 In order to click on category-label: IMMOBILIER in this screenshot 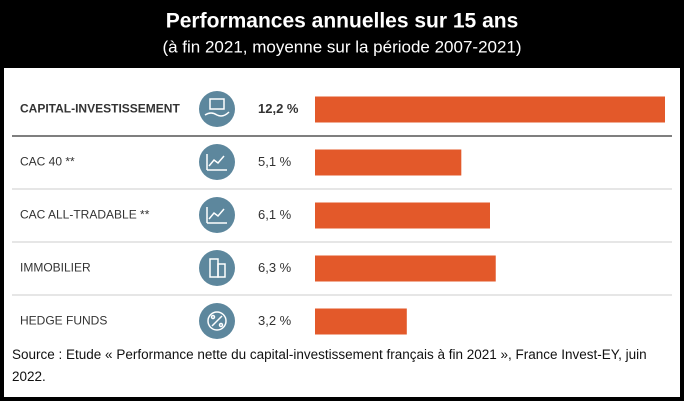, I will do `click(55, 268)`.